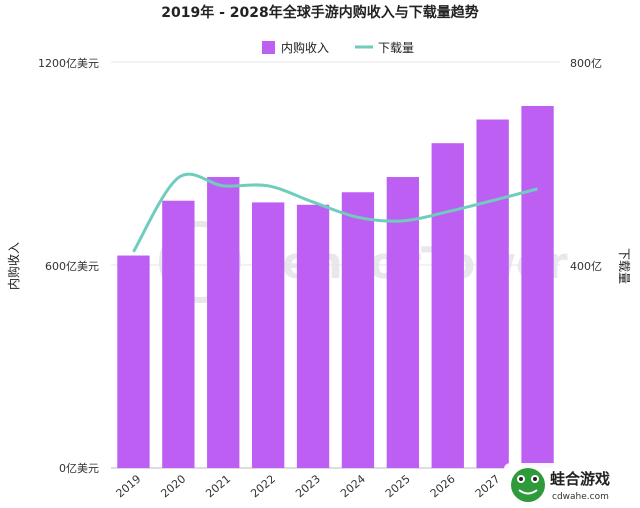 Image resolution: width=640 pixels, height=508 pixels. What do you see at coordinates (308, 486) in the screenshot?
I see `x-tick-2023: 2023` at bounding box center [308, 486].